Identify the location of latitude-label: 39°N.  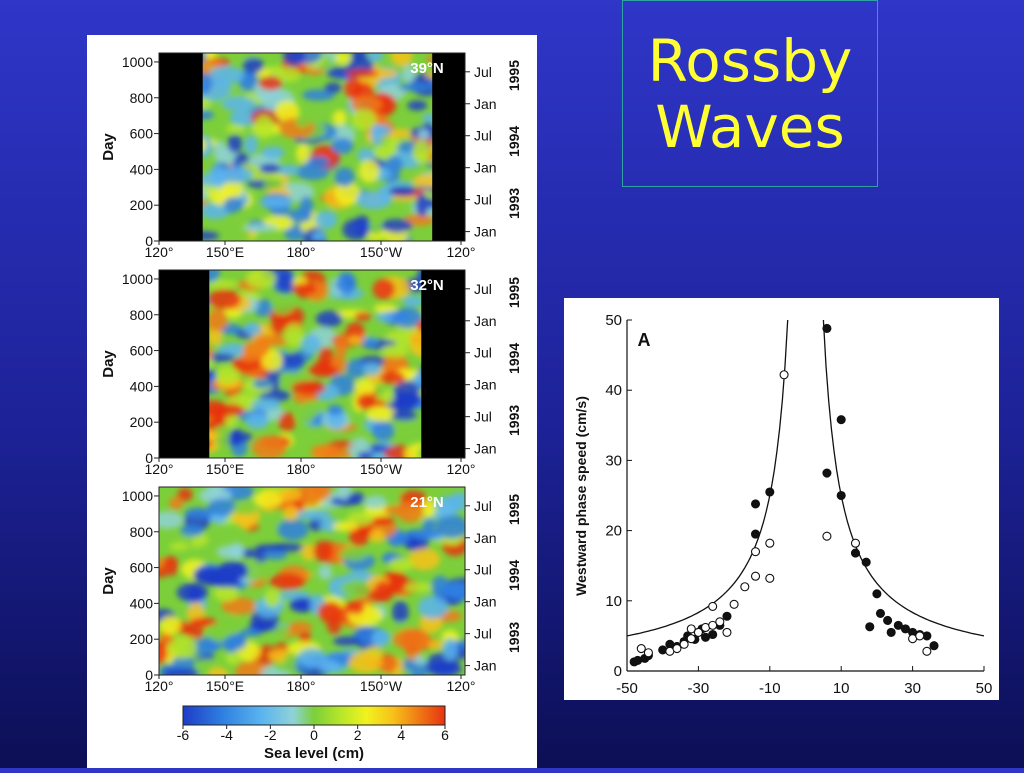
(427, 68).